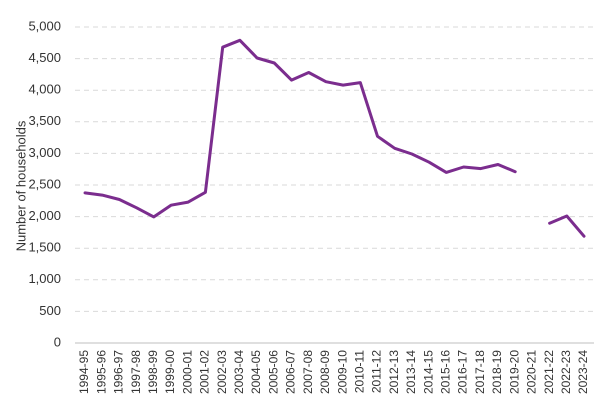  Describe the element at coordinates (136, 372) in the screenshot. I see `x-tick-label: 1997-98` at that location.